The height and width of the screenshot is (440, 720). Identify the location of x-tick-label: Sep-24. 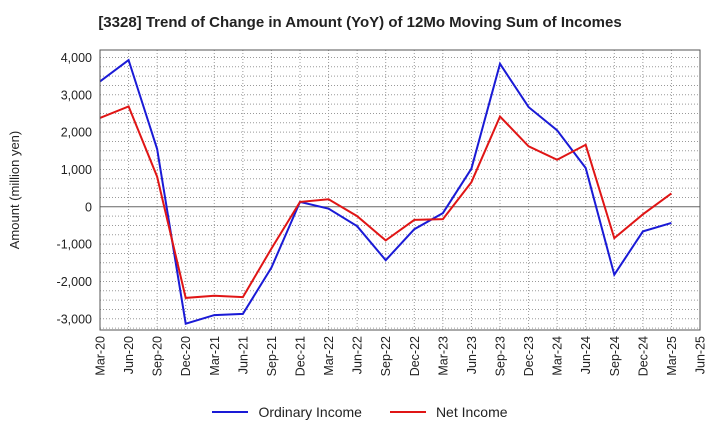
(615, 356).